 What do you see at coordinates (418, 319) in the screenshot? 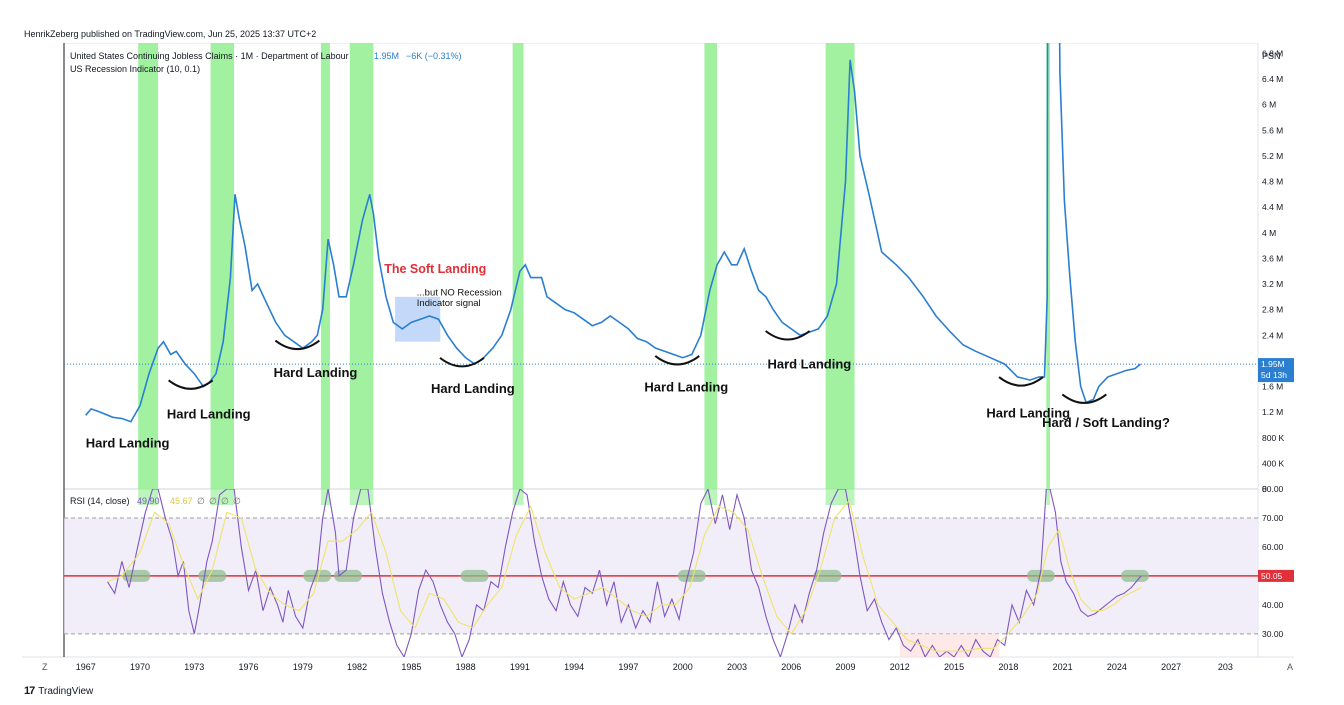
I see `soft-landing-box` at bounding box center [418, 319].